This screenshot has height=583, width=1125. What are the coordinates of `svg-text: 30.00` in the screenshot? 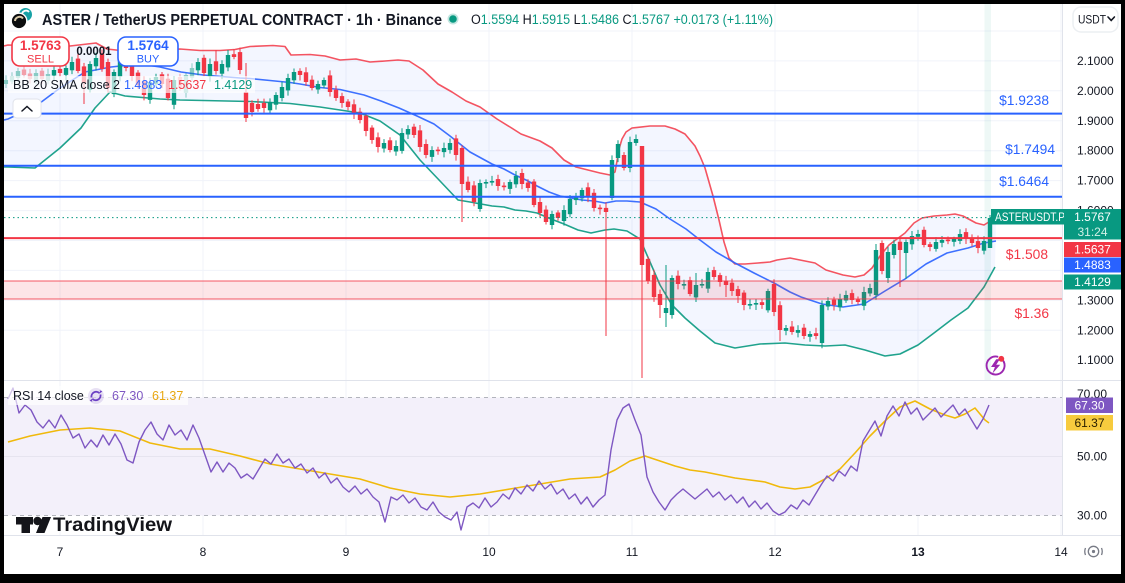 It's located at (1092, 516).